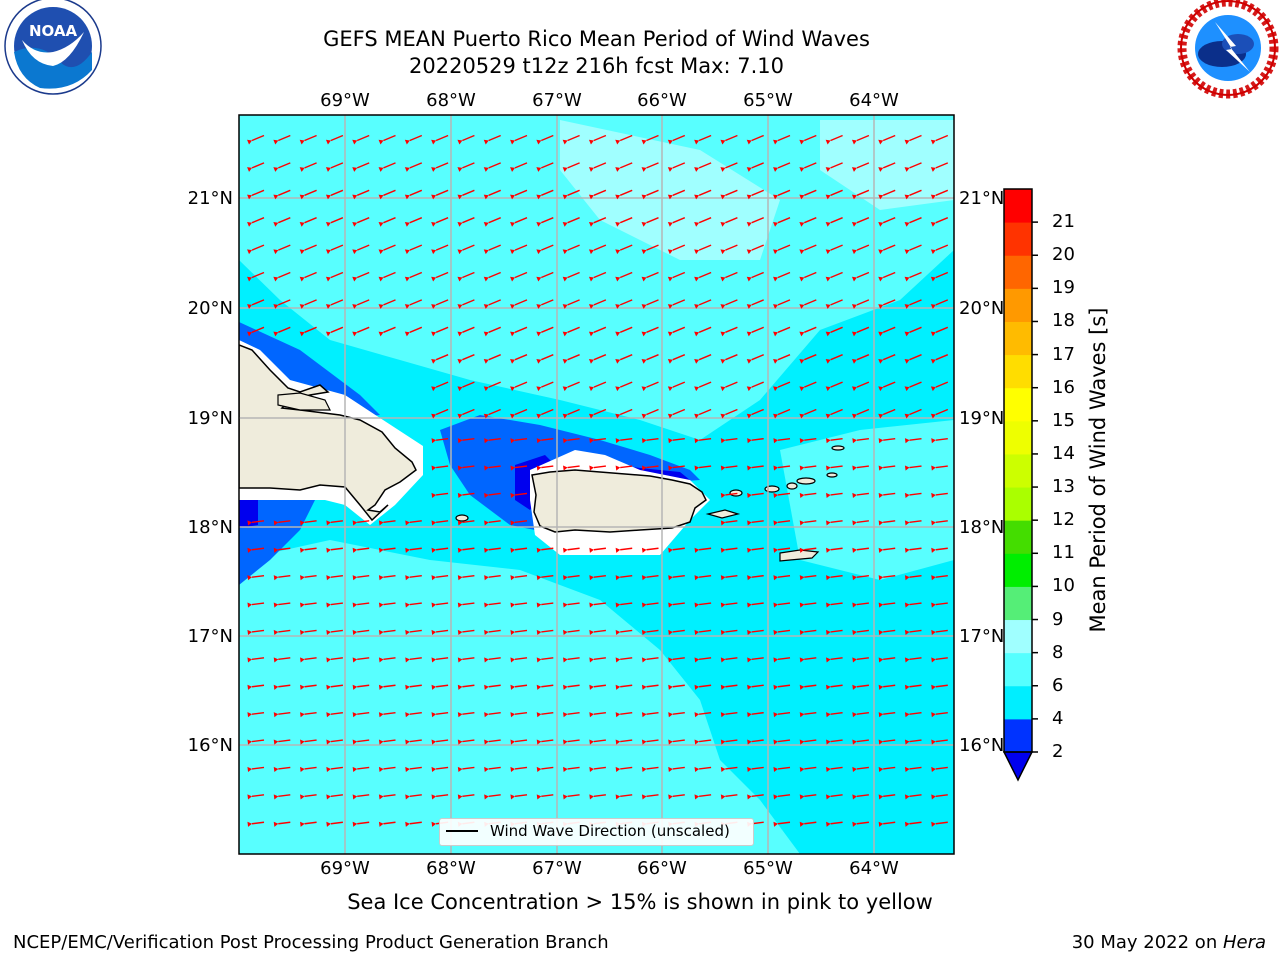 This screenshot has height=960, width=1280. I want to click on legend-box, so click(596, 832).